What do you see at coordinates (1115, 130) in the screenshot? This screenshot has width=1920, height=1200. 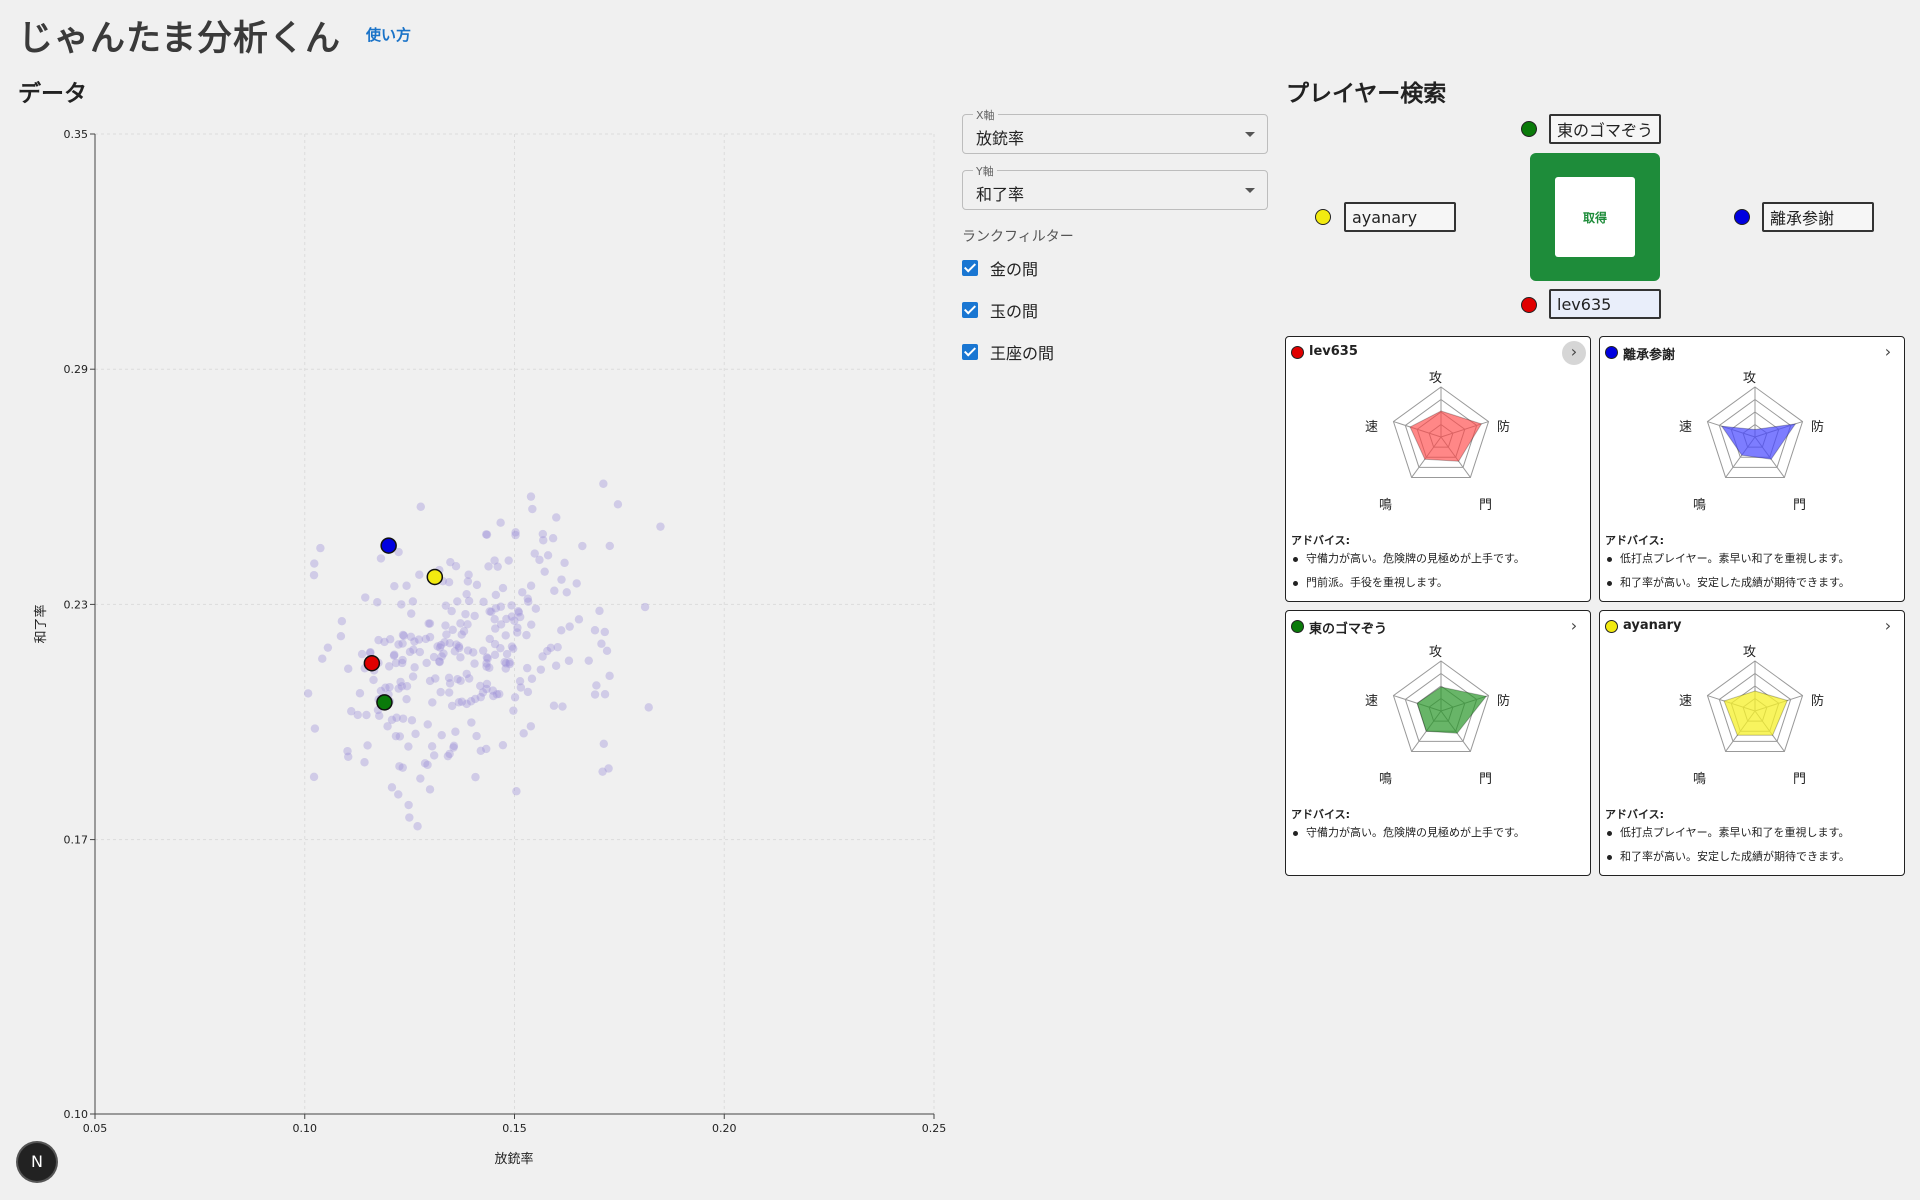 I see `x-axis-select: X軸 放銃率` at bounding box center [1115, 130].